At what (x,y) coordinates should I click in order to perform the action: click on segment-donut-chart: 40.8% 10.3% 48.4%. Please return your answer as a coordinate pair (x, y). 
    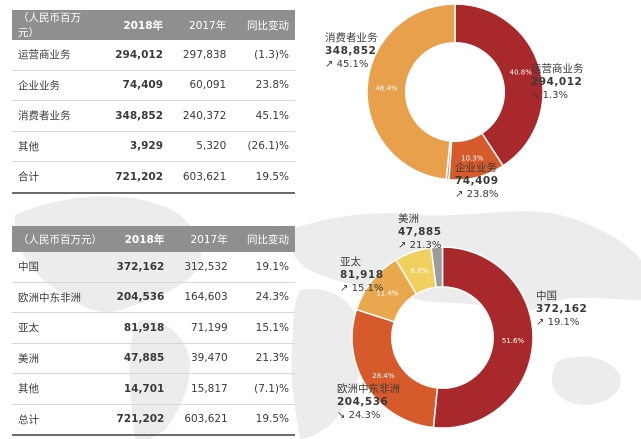
    Looking at the image, I should click on (455, 92).